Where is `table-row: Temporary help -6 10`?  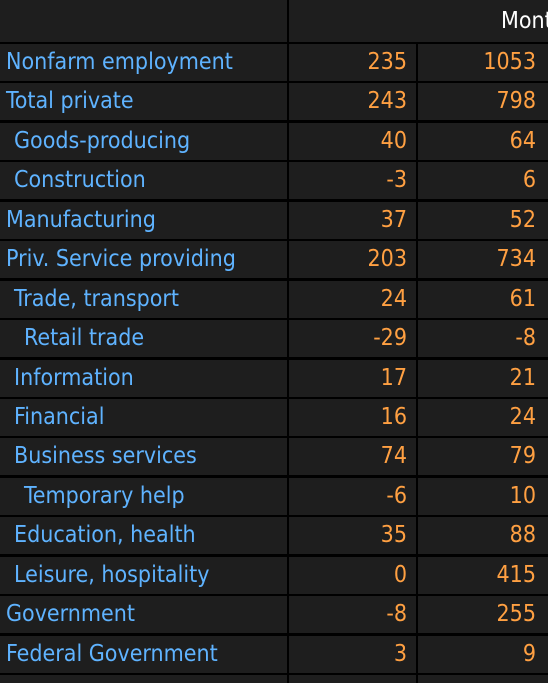
table-row: Temporary help -6 10 is located at coordinates (274, 496).